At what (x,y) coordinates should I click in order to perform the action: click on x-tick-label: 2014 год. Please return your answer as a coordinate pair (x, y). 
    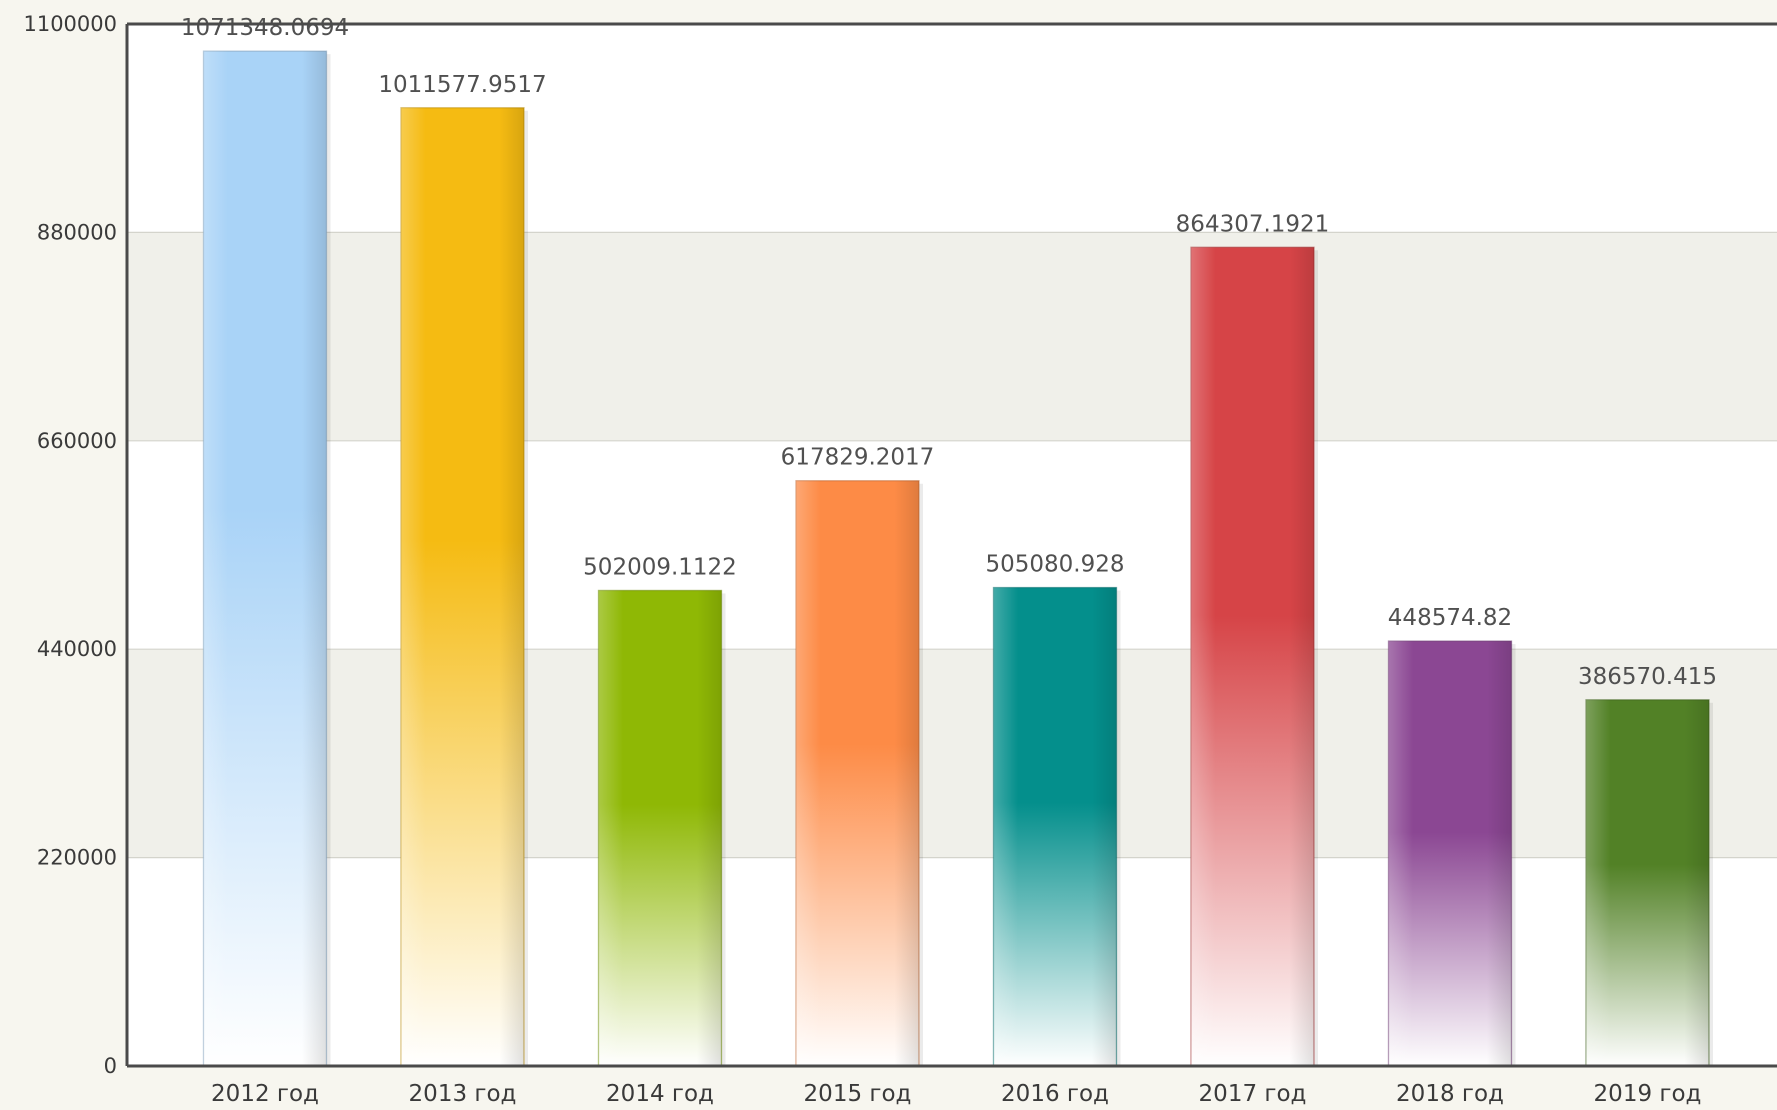
    Looking at the image, I should click on (660, 1094).